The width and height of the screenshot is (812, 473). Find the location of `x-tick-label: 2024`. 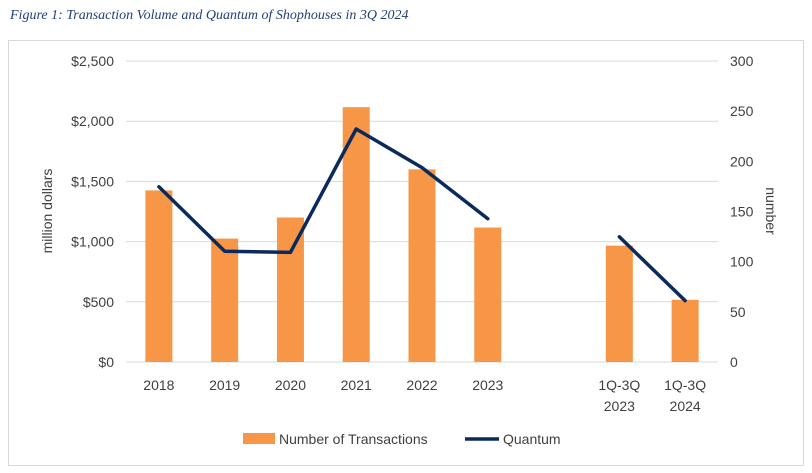

x-tick-label: 2024 is located at coordinates (685, 406).